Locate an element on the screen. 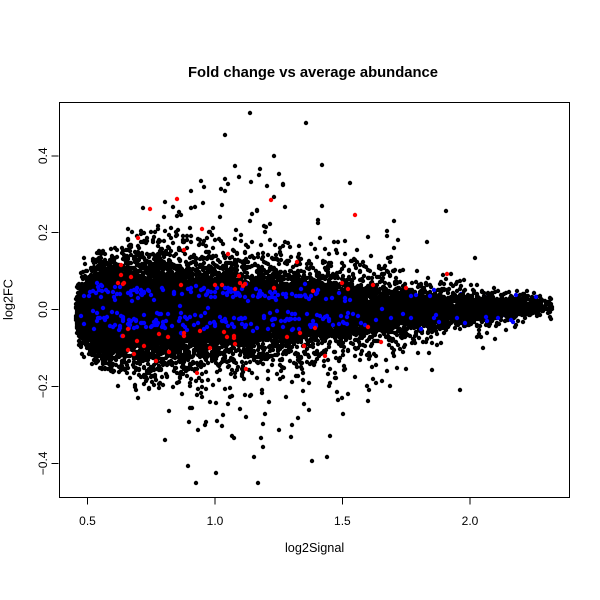 This screenshot has height=600, width=600. svg-text: log2Signal is located at coordinates (314, 548).